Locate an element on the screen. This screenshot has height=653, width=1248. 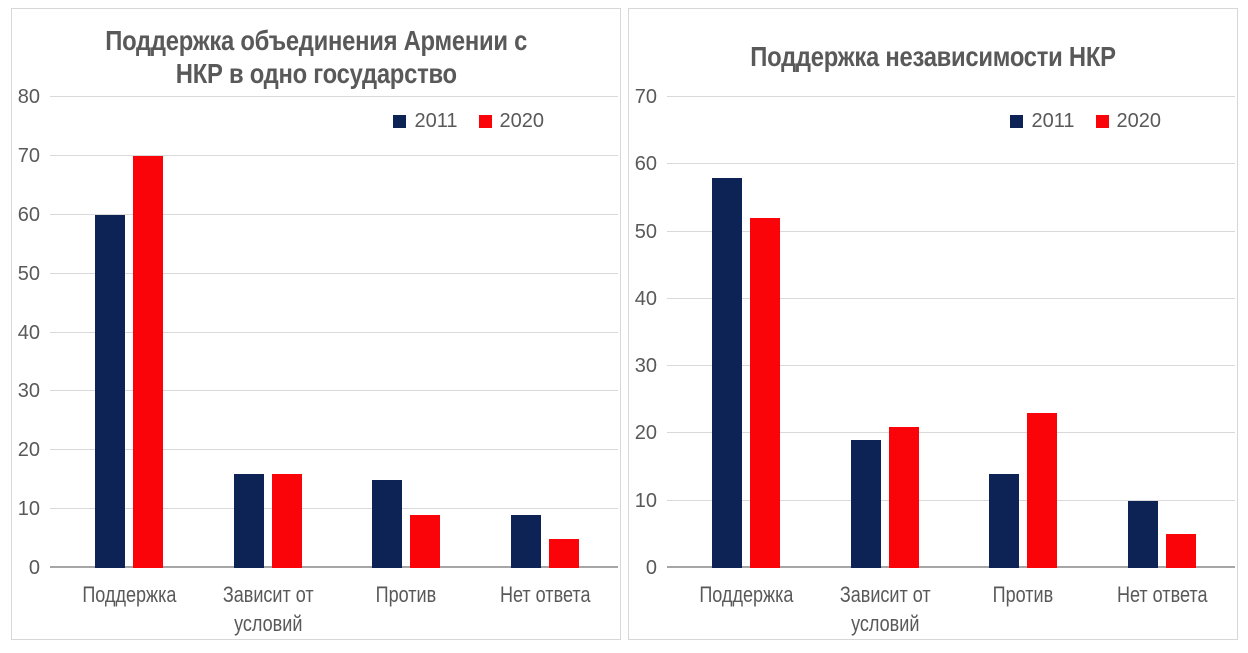
chart-title: Поддержка независимости НКР is located at coordinates (933, 53).